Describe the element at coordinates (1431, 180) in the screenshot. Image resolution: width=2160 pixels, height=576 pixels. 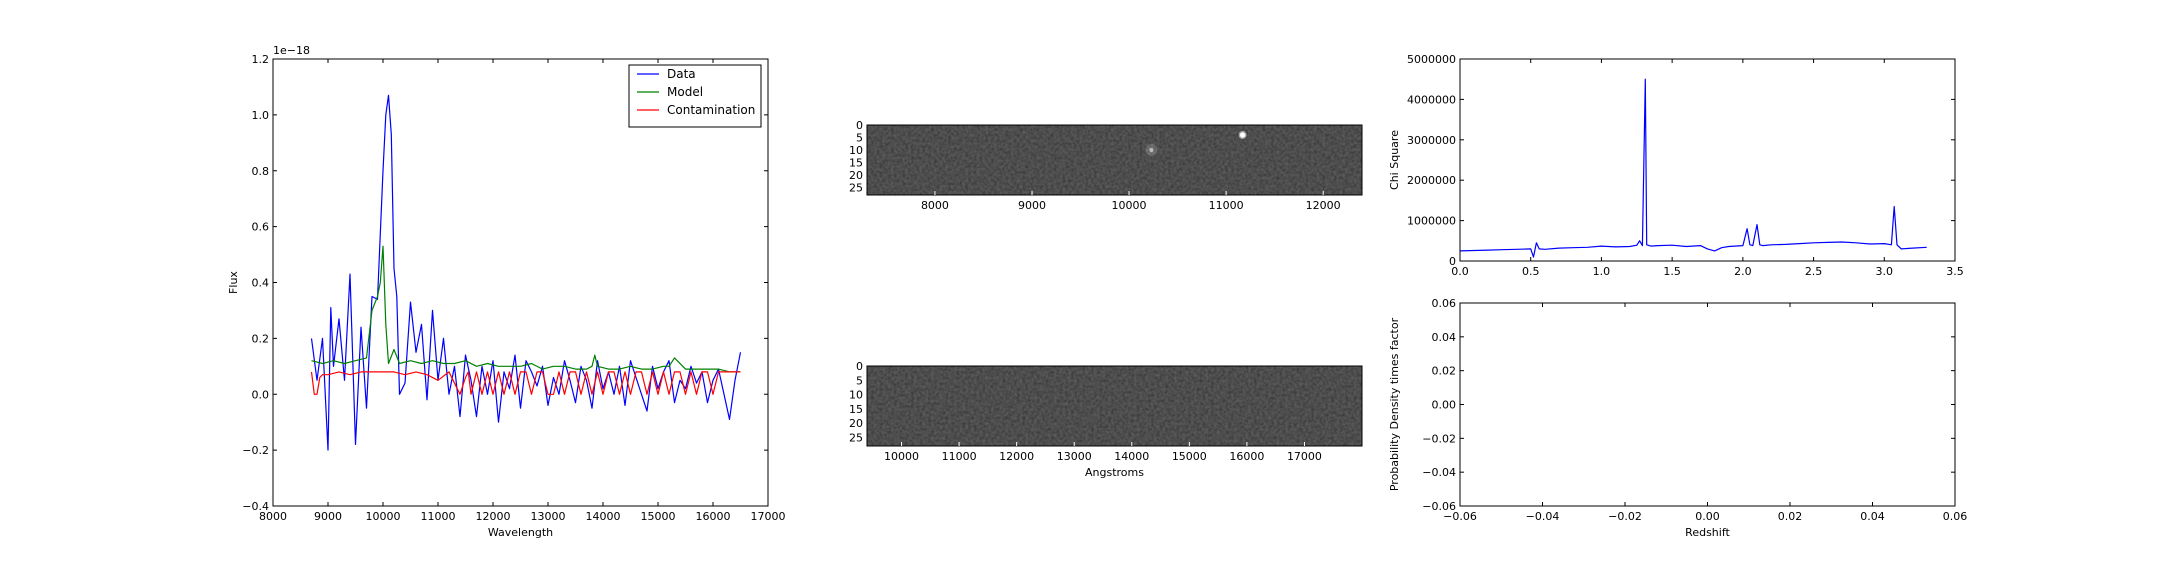
I see `y-tick-label: 2000000` at that location.